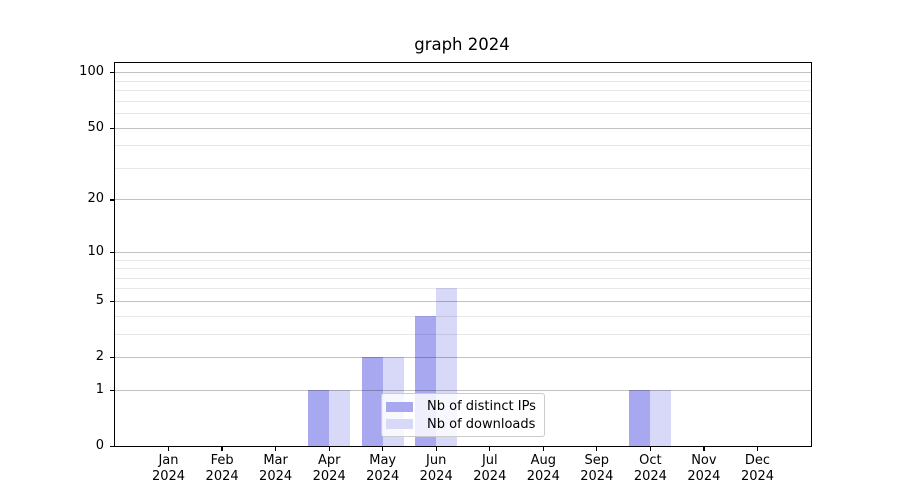 This screenshot has width=900, height=500. Describe the element at coordinates (436, 449) in the screenshot. I see `x-tick-mark-jun` at that location.